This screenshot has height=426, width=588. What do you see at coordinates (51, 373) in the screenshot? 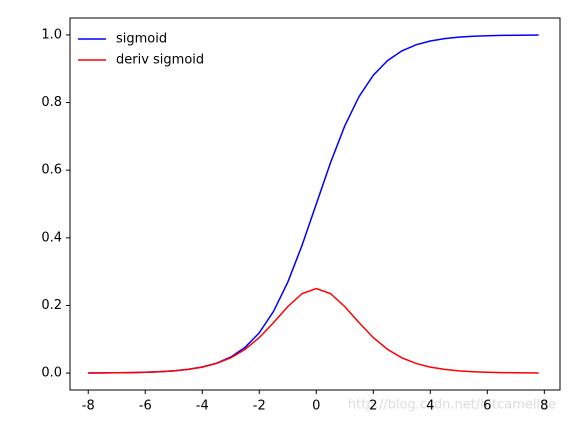
I see `y-tick-label: 0.0` at bounding box center [51, 373].